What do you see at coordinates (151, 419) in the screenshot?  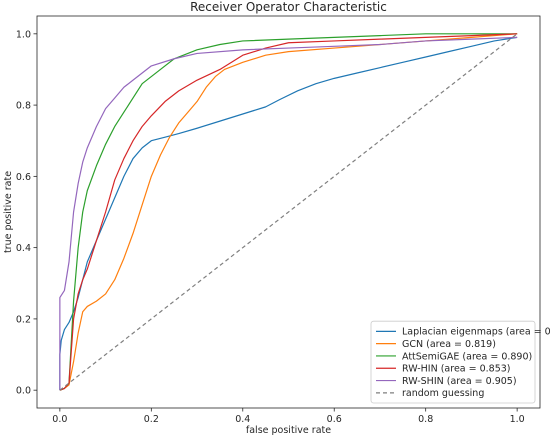 I see `x-tick-label: 0.2` at bounding box center [151, 419].